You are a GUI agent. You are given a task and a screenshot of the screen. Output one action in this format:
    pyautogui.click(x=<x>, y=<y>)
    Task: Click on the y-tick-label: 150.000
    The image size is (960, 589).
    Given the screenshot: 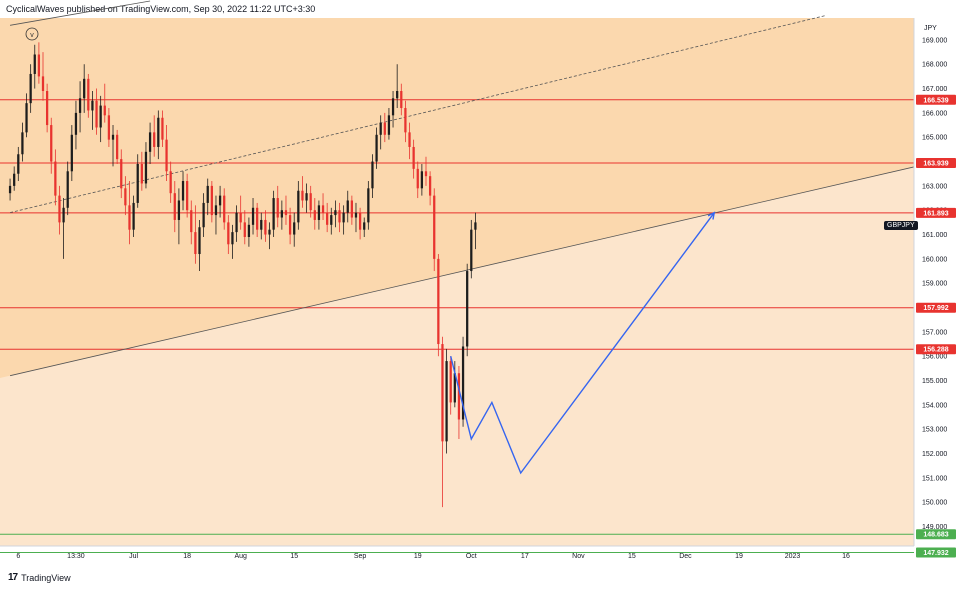 What is the action you would take?
    pyautogui.click(x=934, y=503)
    